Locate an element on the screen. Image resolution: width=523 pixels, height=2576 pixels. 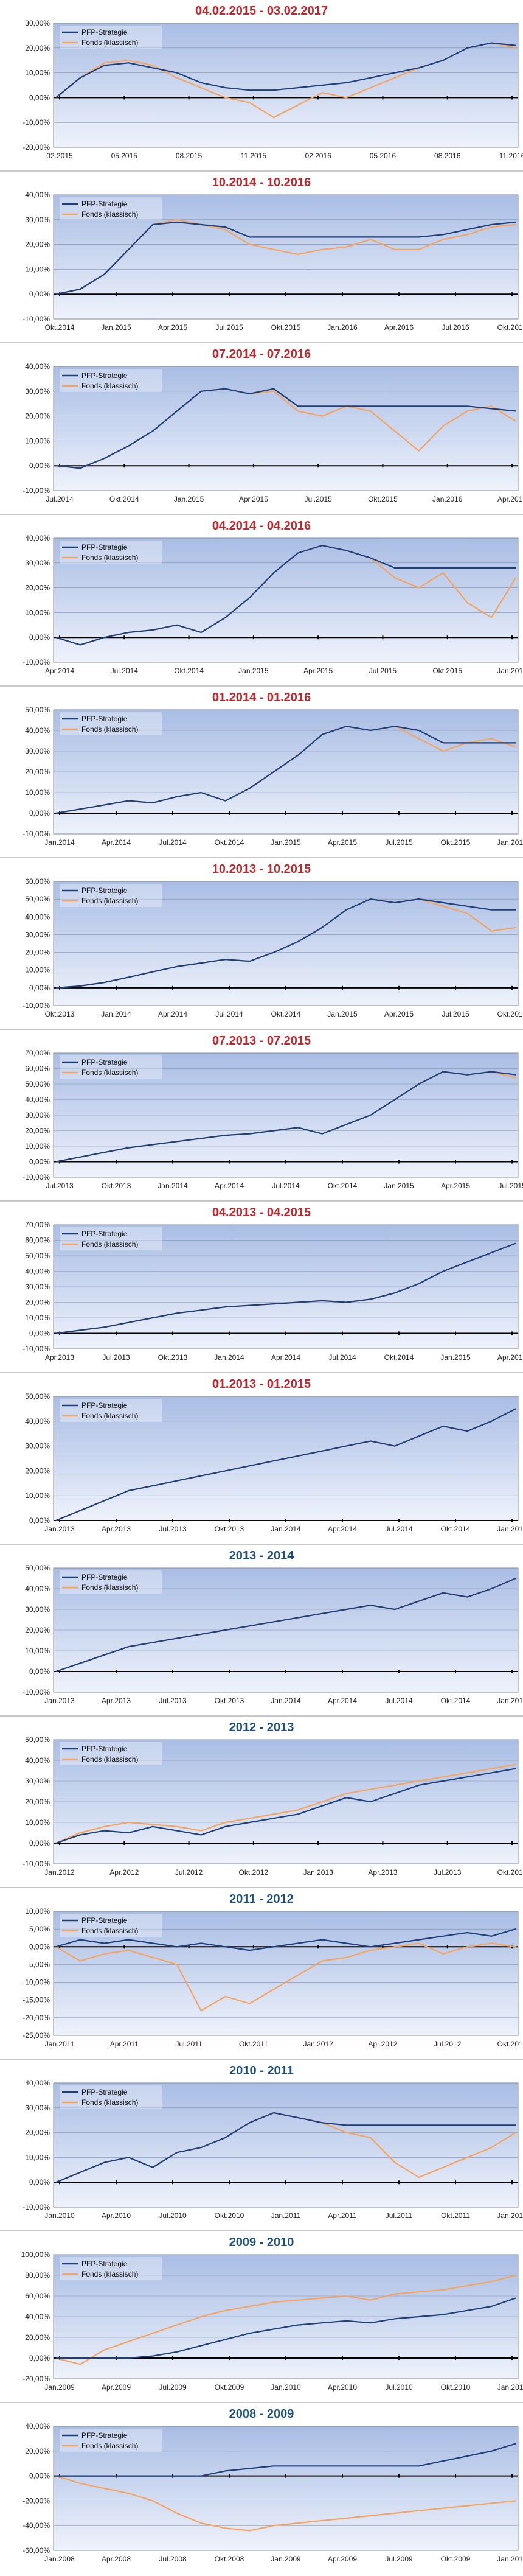
chart-title: 07.2014 - 07.2016 is located at coordinates (261, 354).